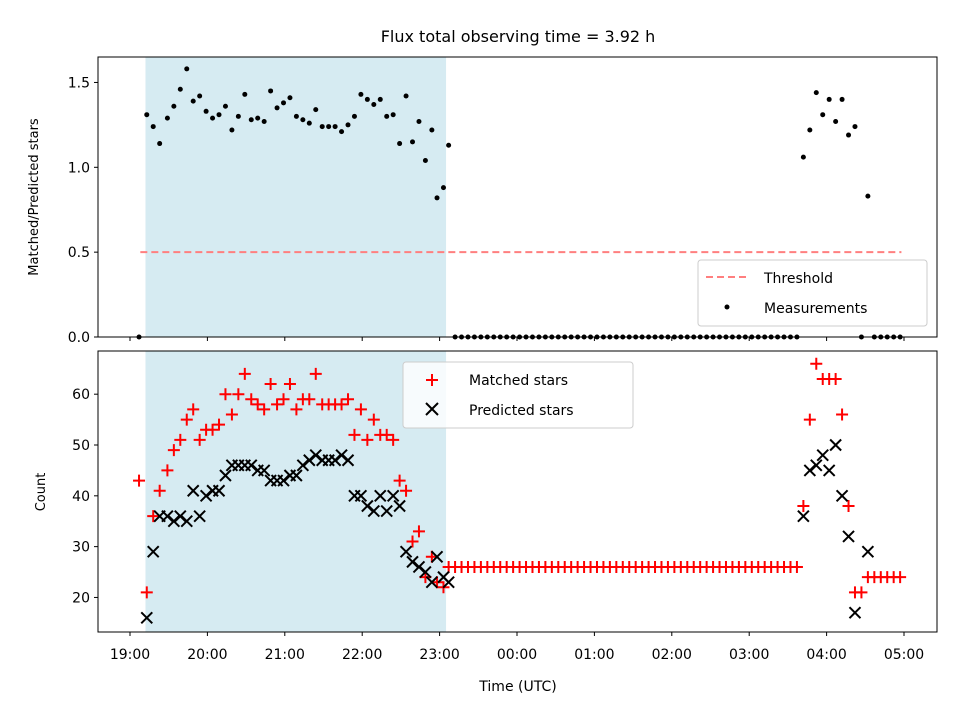 The height and width of the screenshot is (720, 960). What do you see at coordinates (798, 279) in the screenshot?
I see `threshold-legend-label: Threshold` at bounding box center [798, 279].